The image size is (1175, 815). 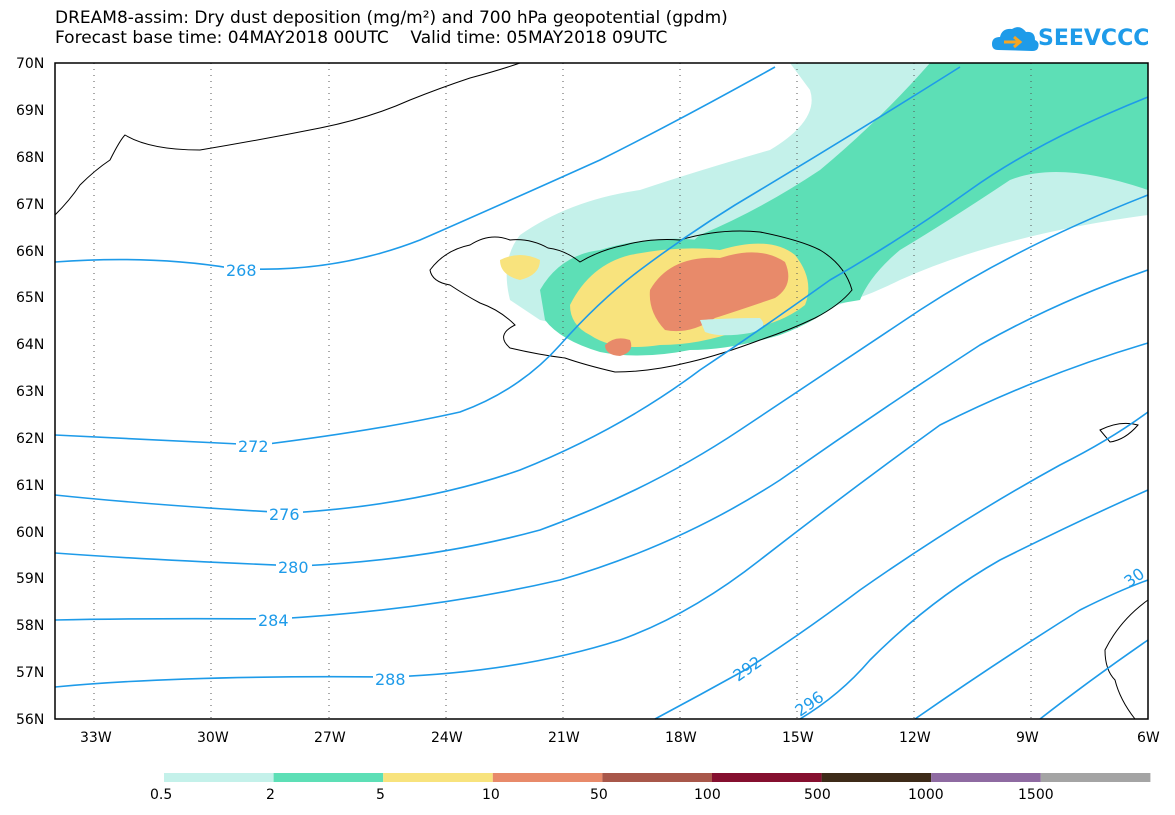 What do you see at coordinates (30, 720) in the screenshot?
I see `lat-label: 56N` at bounding box center [30, 720].